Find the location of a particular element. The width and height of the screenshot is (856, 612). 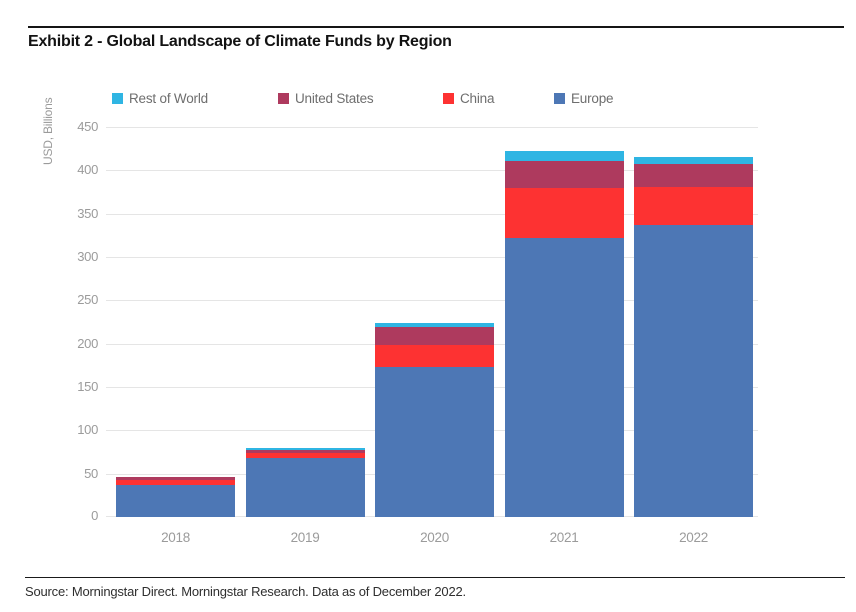

legend-label: Rest of World is located at coordinates (168, 98).